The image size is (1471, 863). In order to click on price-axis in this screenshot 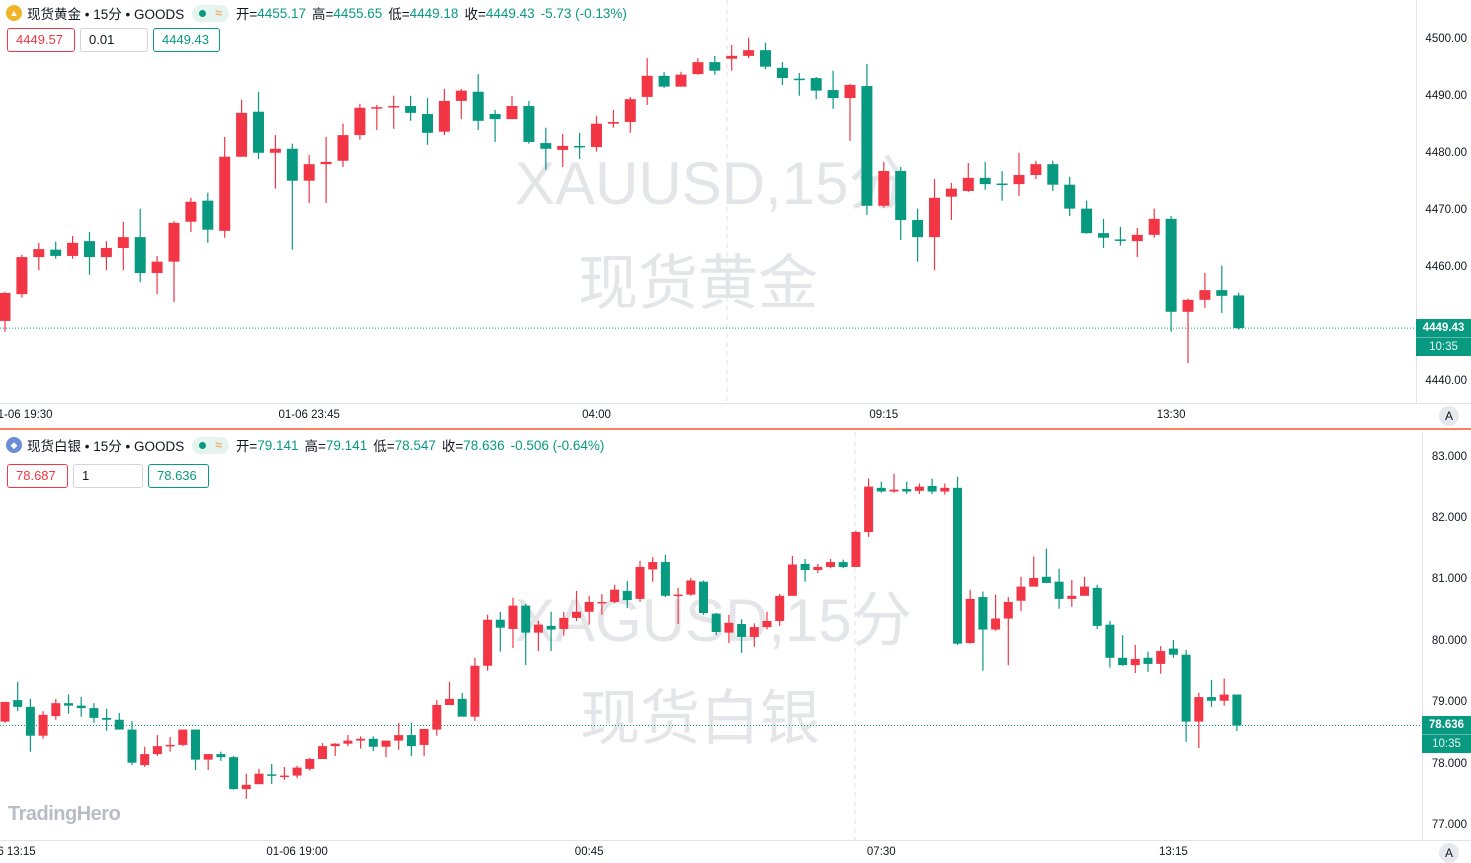, I will do `click(1416, 201)`.